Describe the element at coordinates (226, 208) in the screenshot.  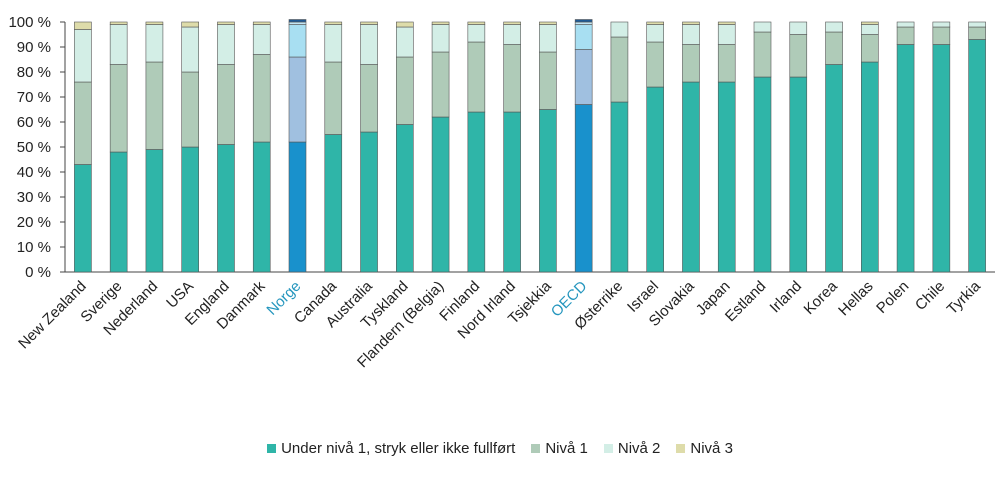
I see `bar-england-under-niva-1-stryk-eller-ikke-fullfort` at that location.